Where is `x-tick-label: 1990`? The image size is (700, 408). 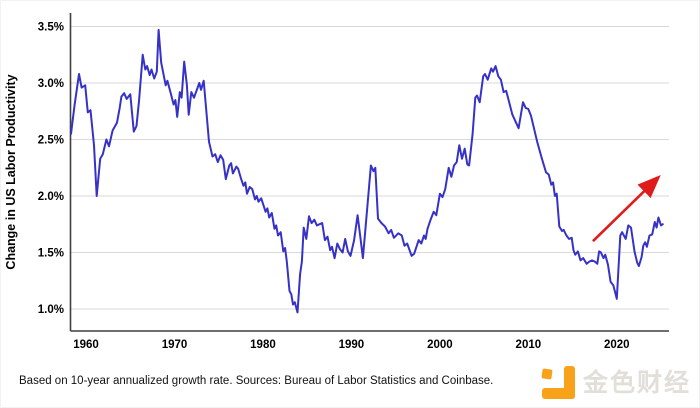 x-tick-label: 1990 is located at coordinates (352, 345).